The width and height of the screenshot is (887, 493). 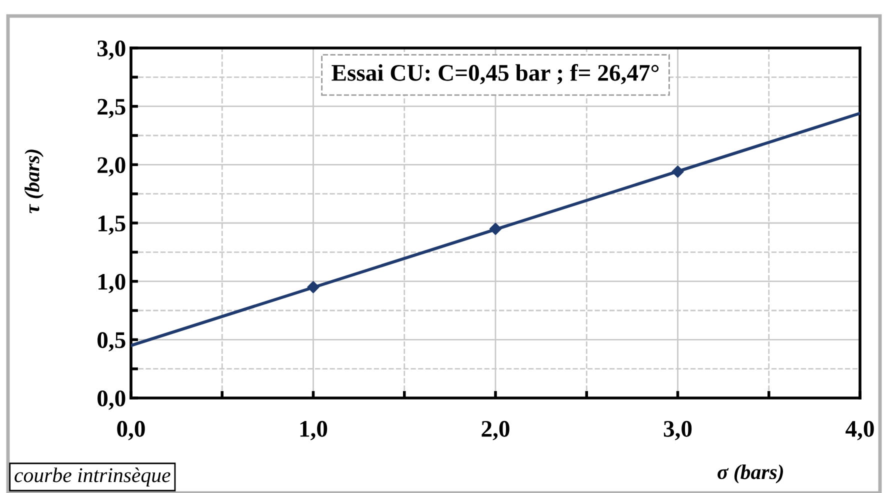 I want to click on y-tick-label: 2,0, so click(x=112, y=167).